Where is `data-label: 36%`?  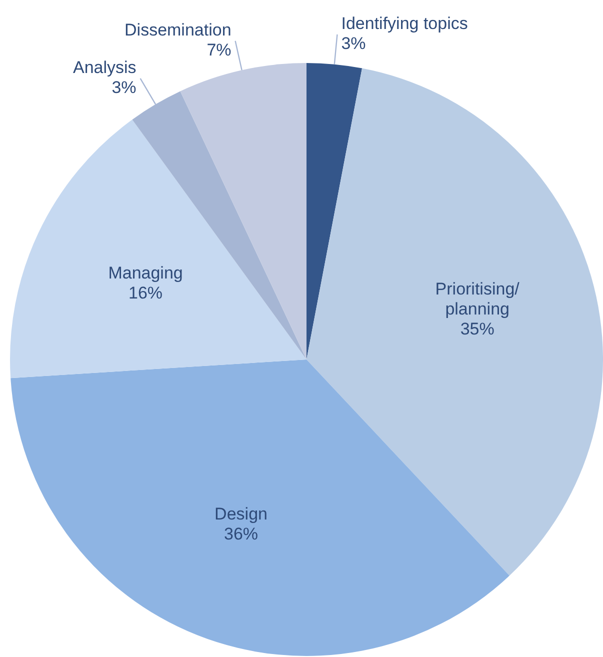
data-label: 36% is located at coordinates (241, 534).